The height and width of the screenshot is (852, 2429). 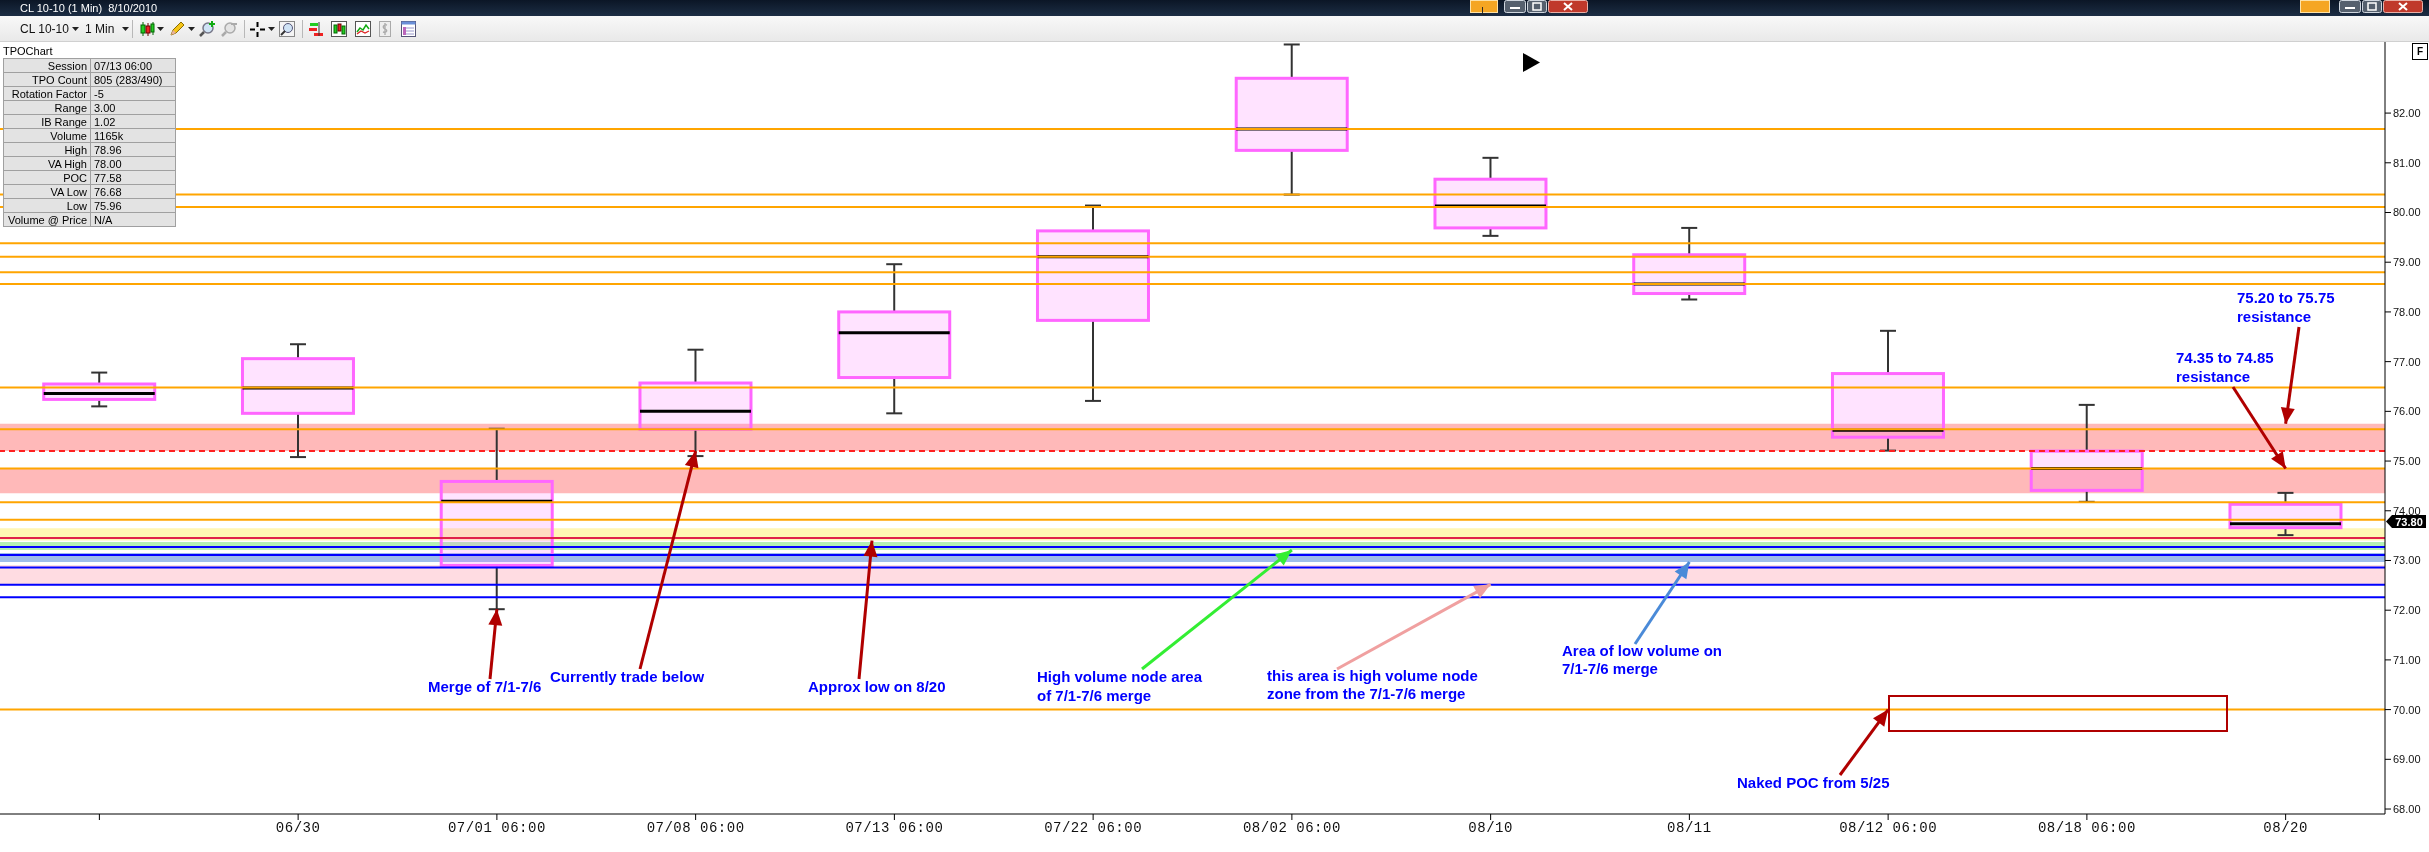 I want to click on annotation: High volume node area of 7/1-7/6 merge, so click(x=1120, y=686).